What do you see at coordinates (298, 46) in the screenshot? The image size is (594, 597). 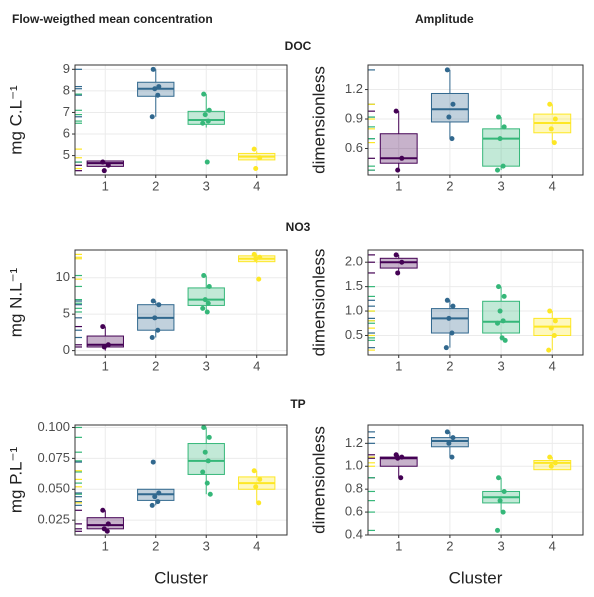 I see `row-title: DOC` at bounding box center [298, 46].